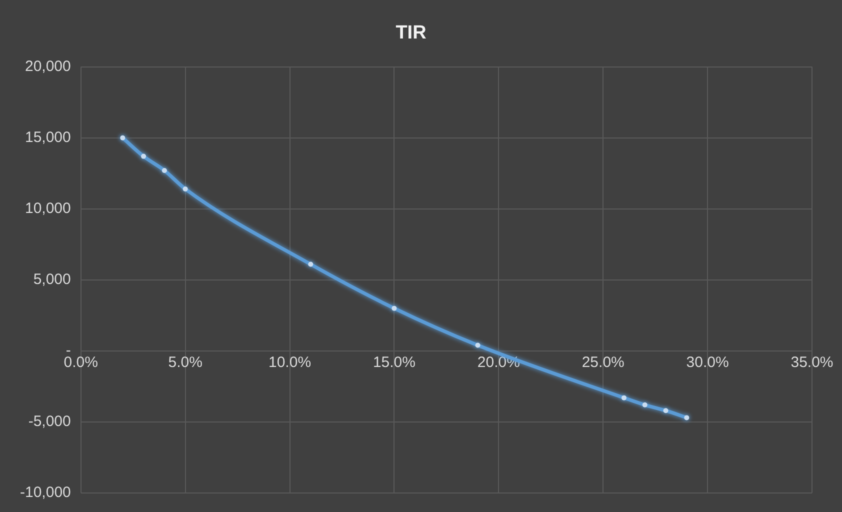  I want to click on y-tick-label: 15,000, so click(47, 137).